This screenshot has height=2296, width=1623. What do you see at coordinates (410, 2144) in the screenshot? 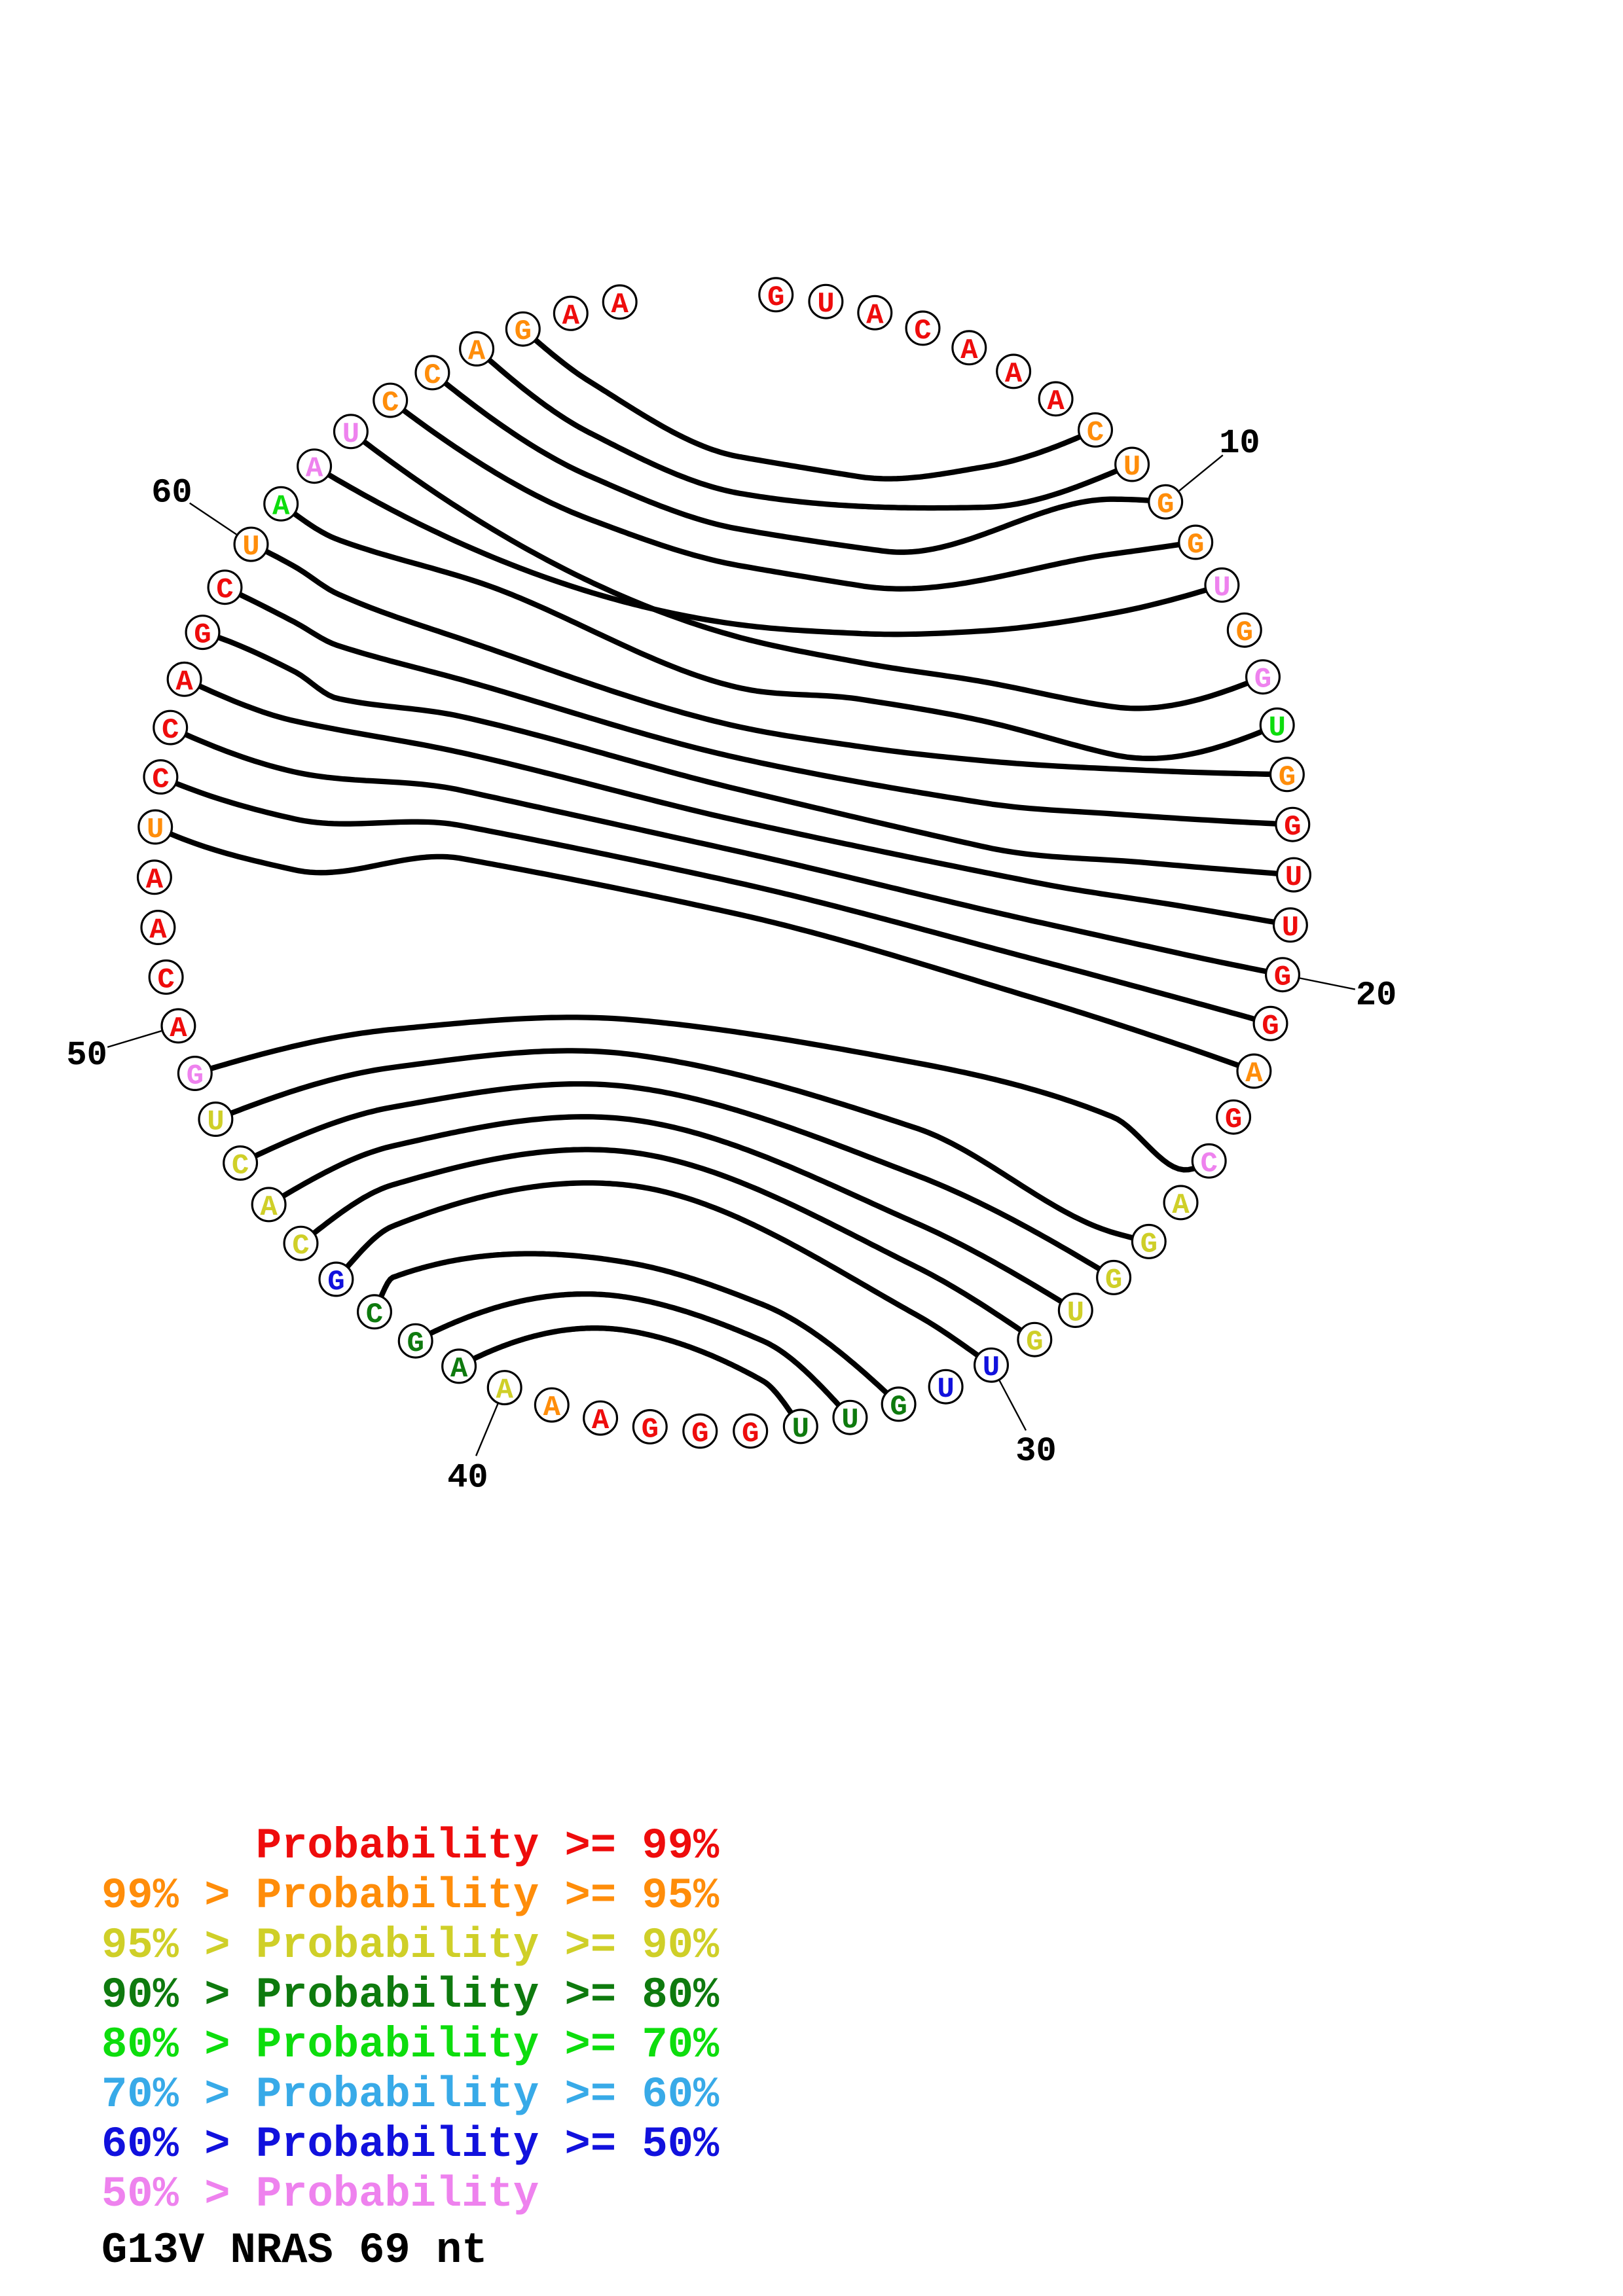
I see `svg-text: 60% > Probability >= 50%` at bounding box center [410, 2144].